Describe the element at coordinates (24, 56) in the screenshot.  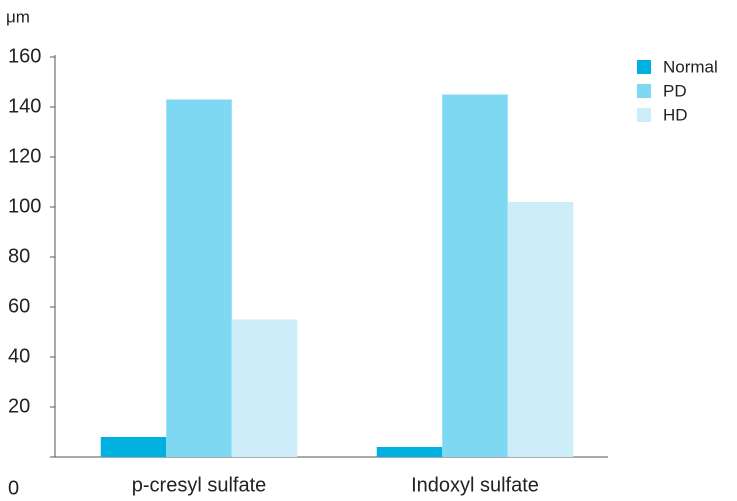
I see `y-tick-label: 160` at that location.